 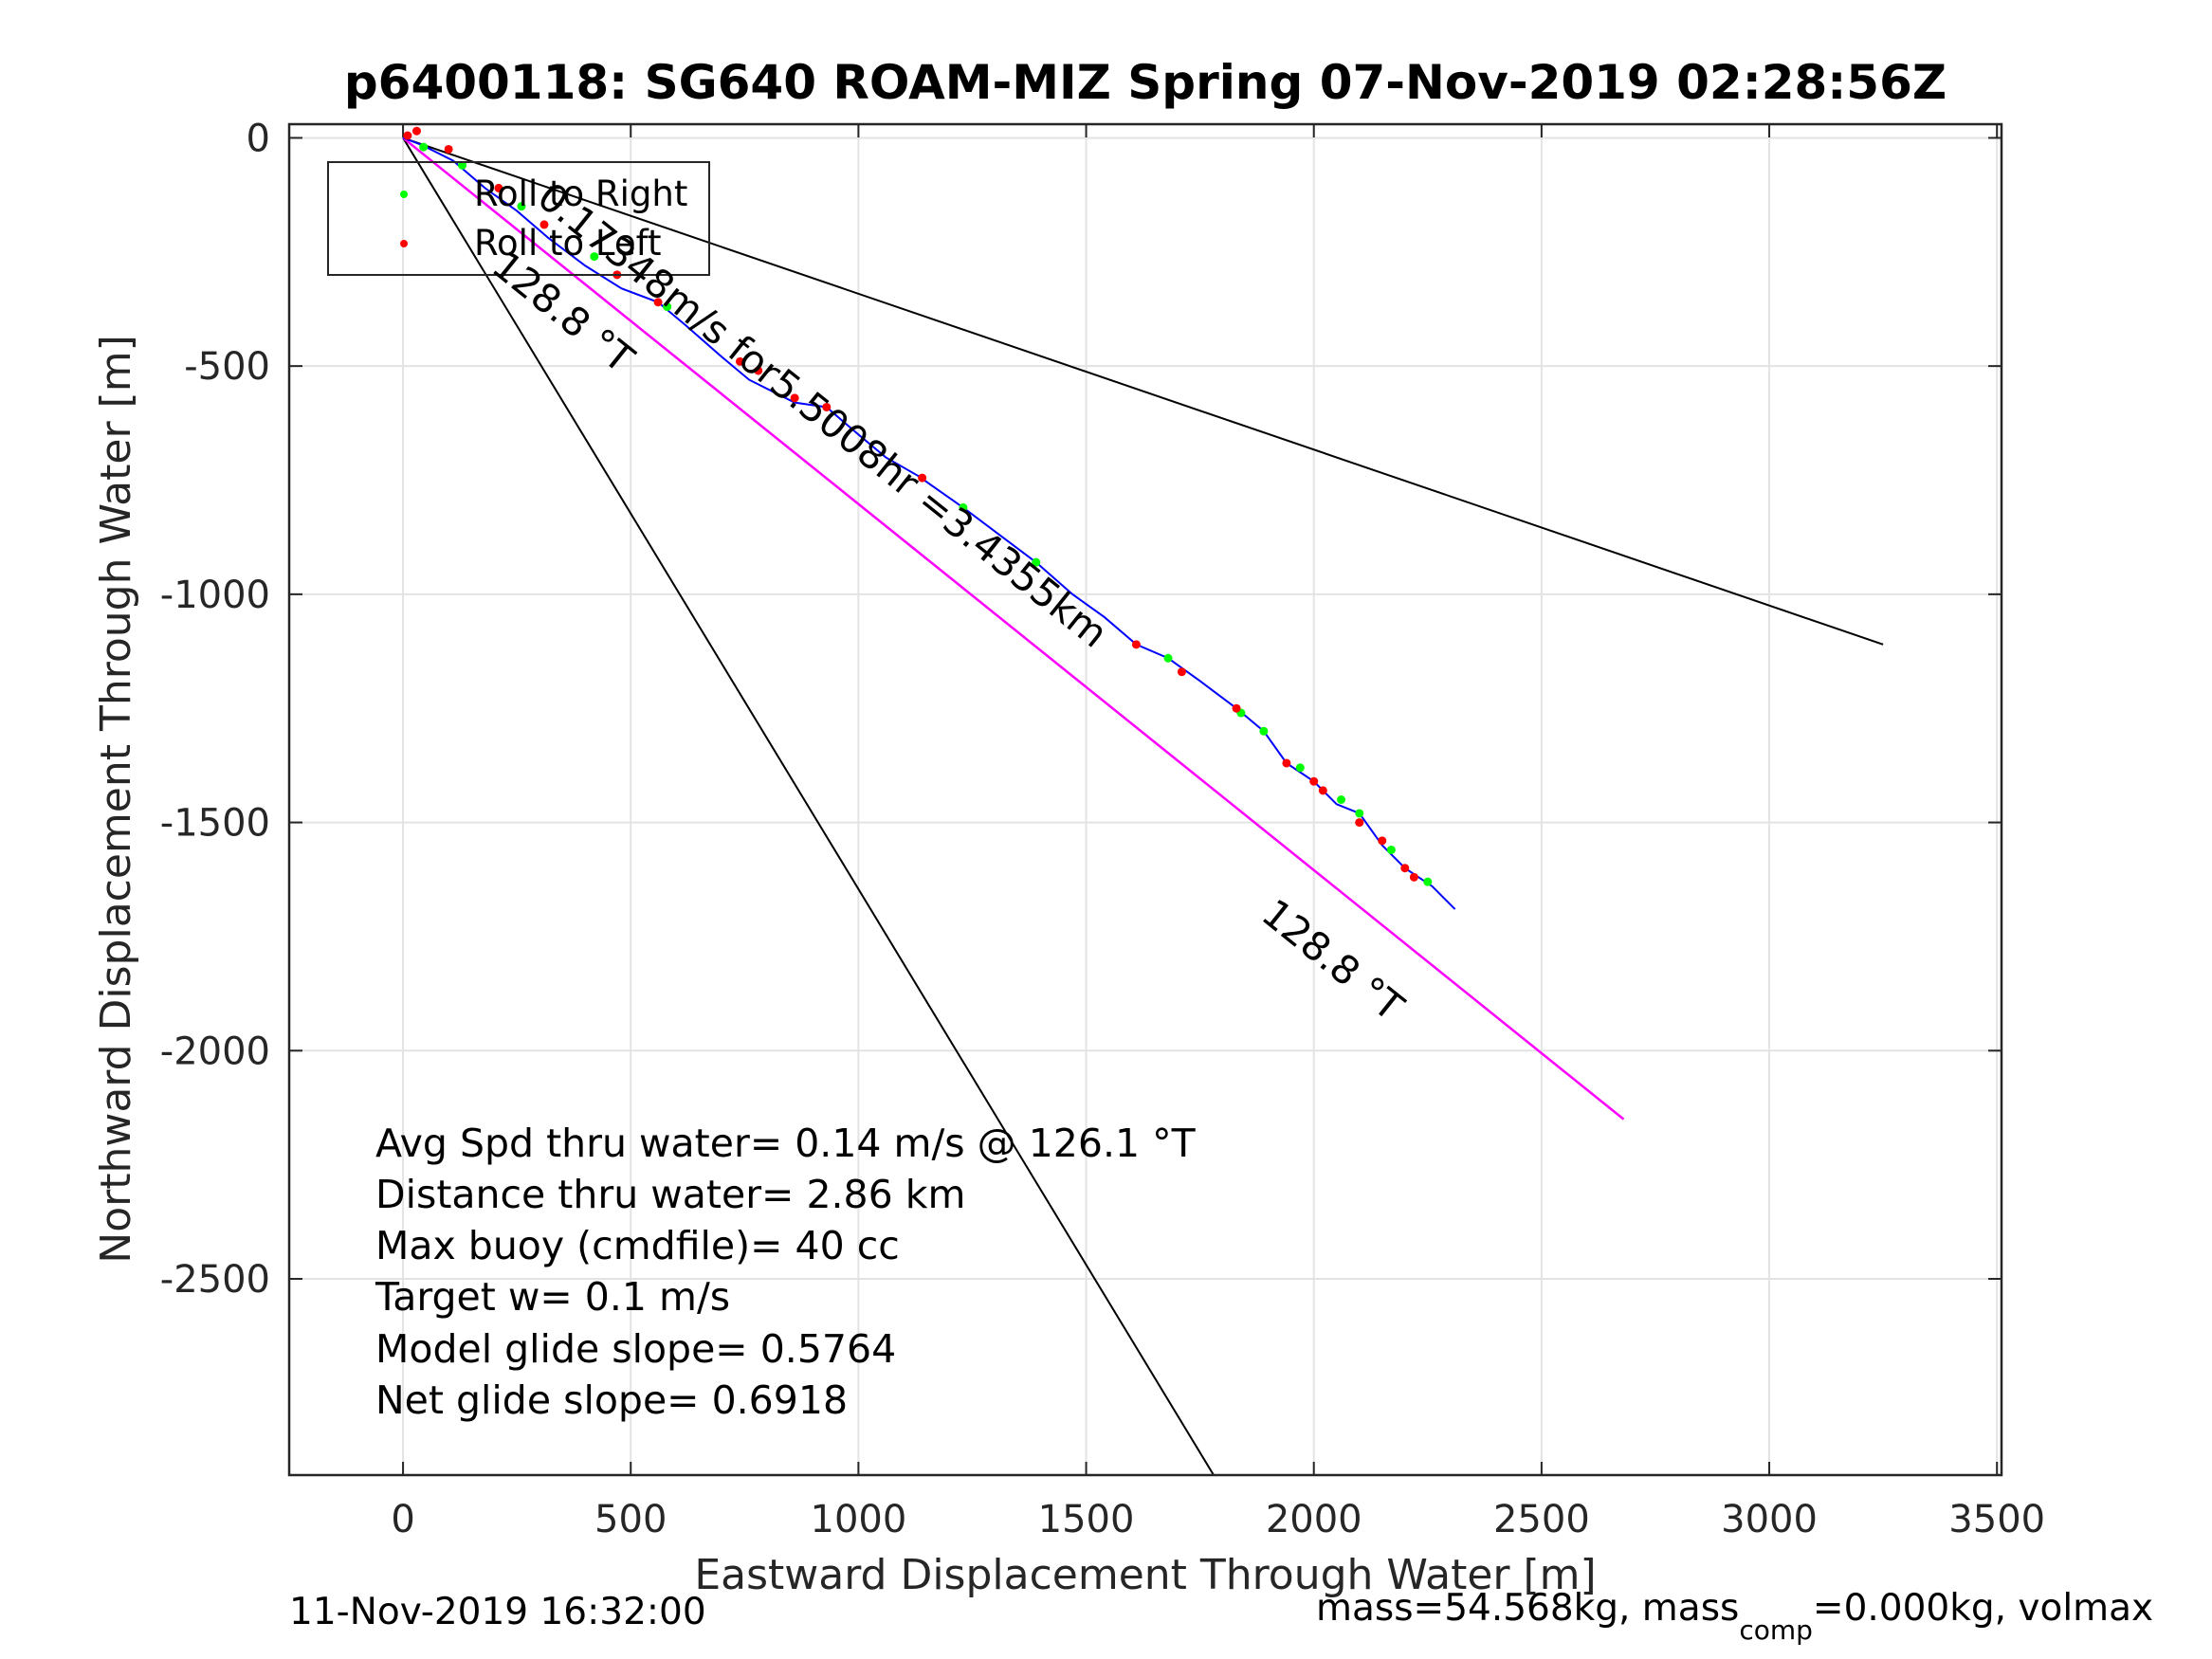 I want to click on footer-mass-suffix: =0.000kg, volmax, so click(x=1983, y=1608).